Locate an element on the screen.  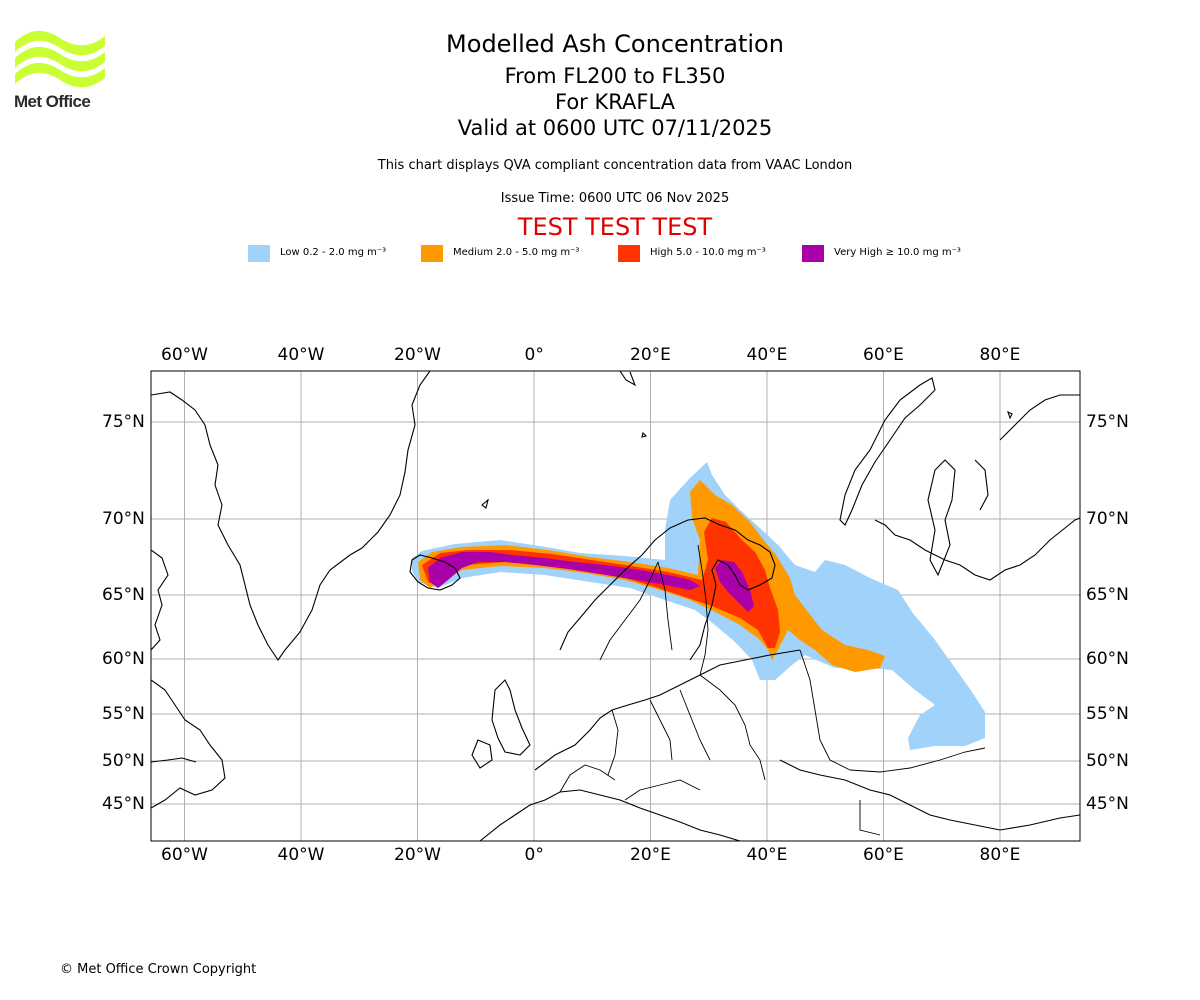
legend-swatch-very-high is located at coordinates (813, 253).